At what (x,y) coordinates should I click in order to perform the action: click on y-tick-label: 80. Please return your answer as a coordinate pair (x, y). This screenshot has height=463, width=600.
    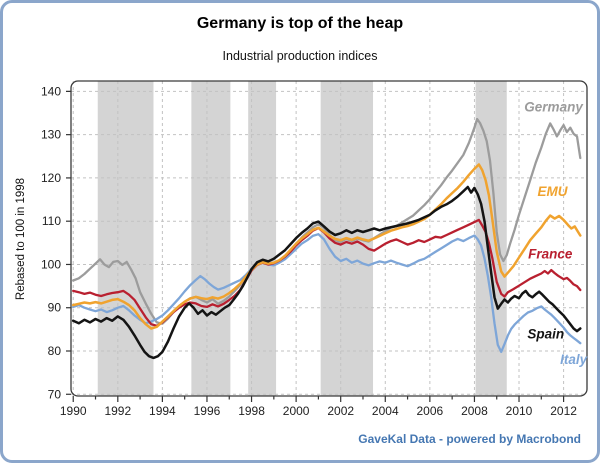
    Looking at the image, I should click on (55, 351).